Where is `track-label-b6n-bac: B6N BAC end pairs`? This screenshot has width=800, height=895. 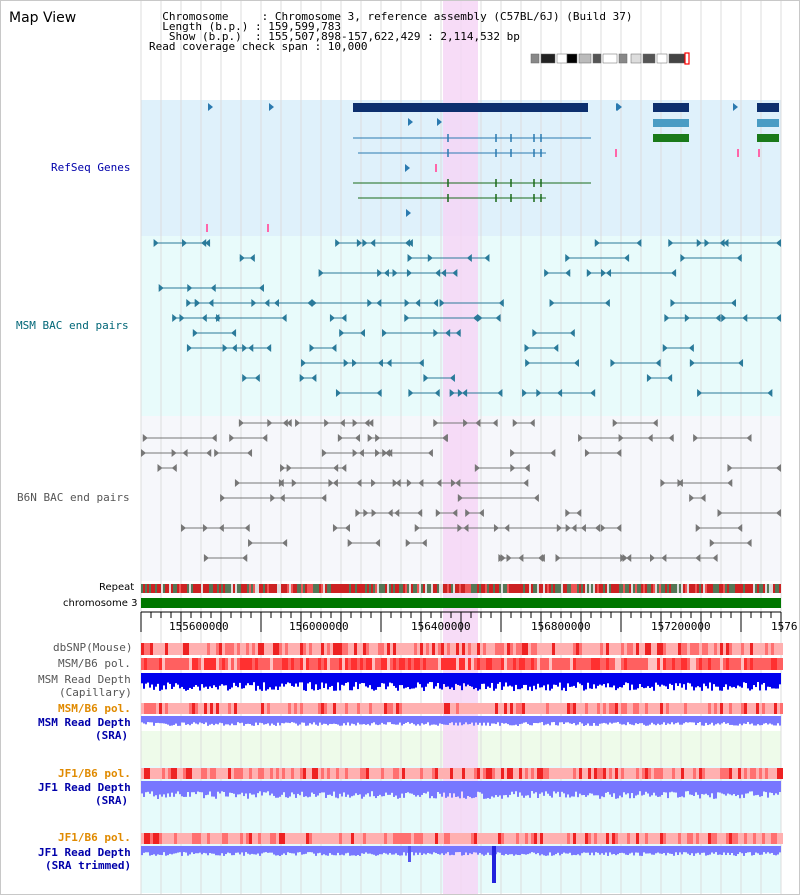
track-label-b6n-bac: B6N BAC end pairs is located at coordinates (73, 497).